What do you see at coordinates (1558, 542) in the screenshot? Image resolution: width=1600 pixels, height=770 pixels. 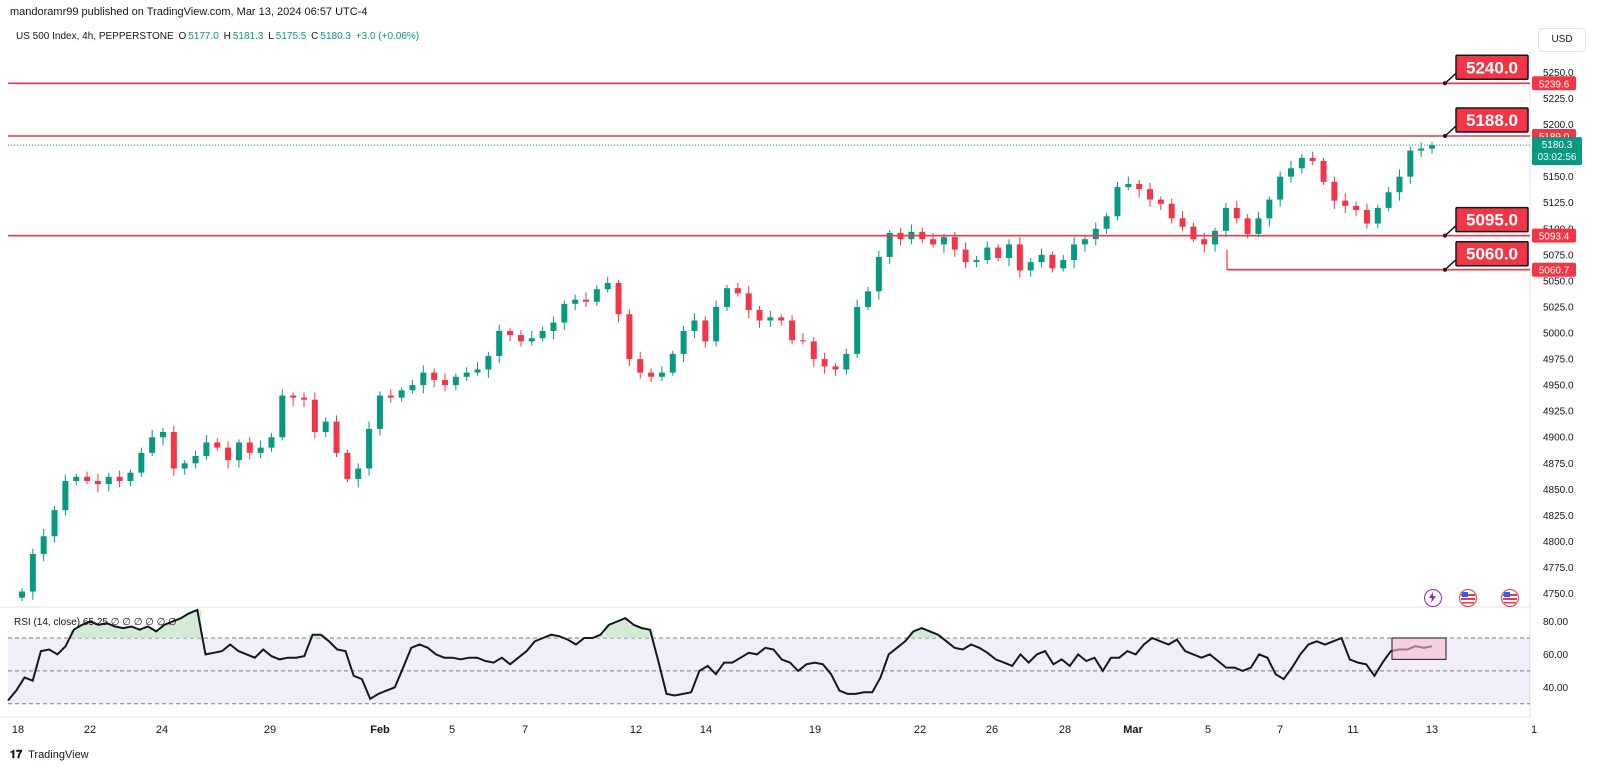 I see `price-tick-label: 4800.0` at bounding box center [1558, 542].